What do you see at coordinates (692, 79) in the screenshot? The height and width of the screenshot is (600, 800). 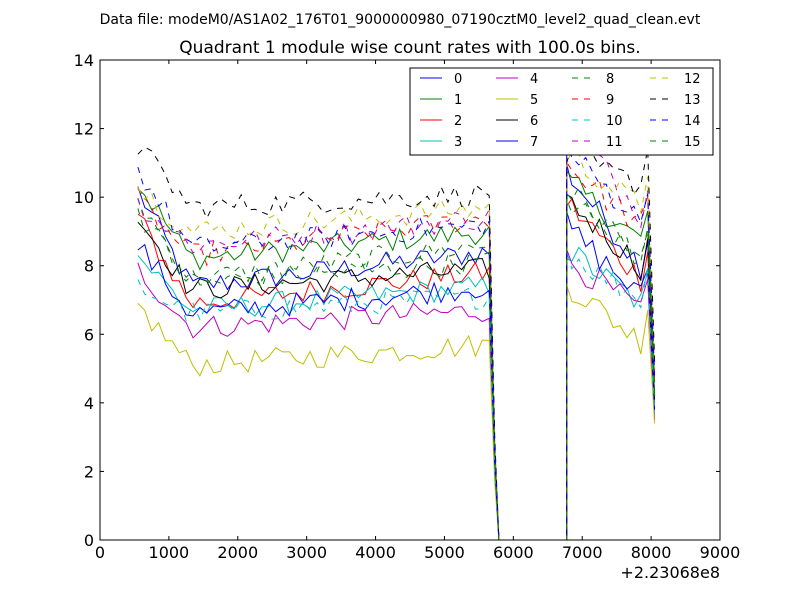 I see `legend-label-12: 12` at bounding box center [692, 79].